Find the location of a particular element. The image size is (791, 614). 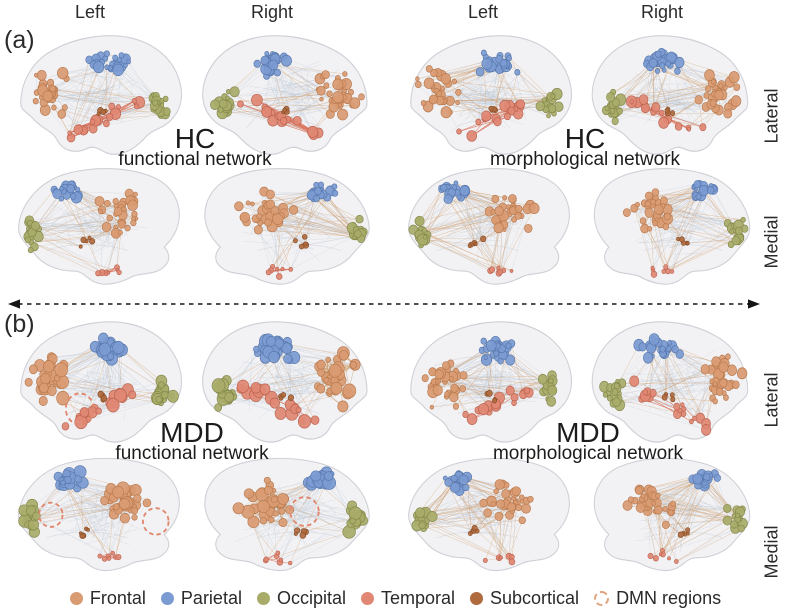

group-label-hc-functional: HC functional network is located at coordinates (195, 146).